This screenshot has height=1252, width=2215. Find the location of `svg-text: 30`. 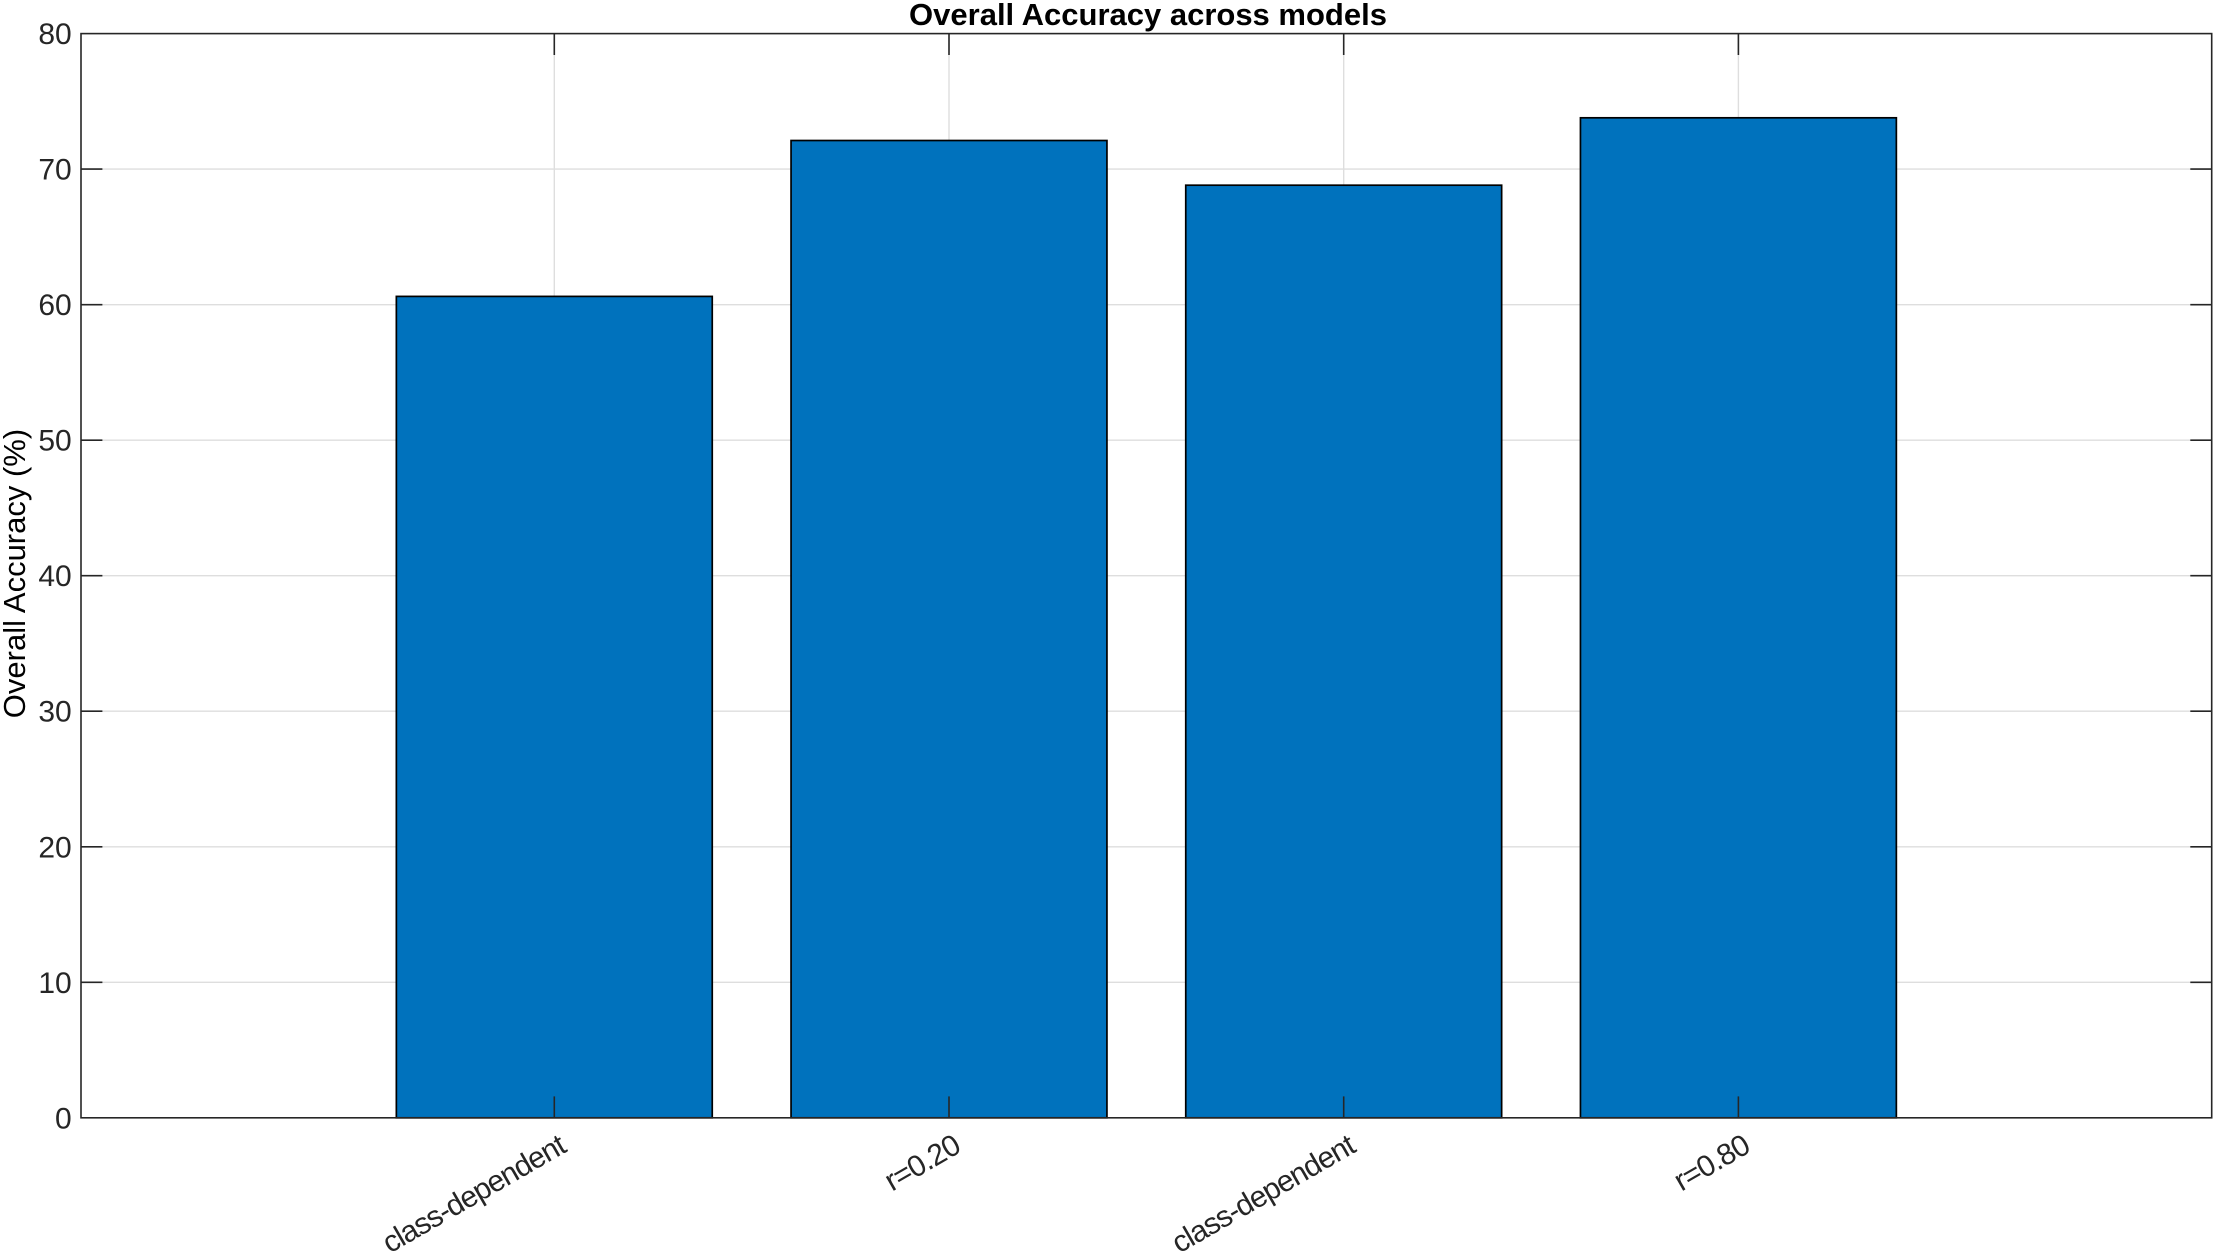

svg-text: 30 is located at coordinates (54, 712).